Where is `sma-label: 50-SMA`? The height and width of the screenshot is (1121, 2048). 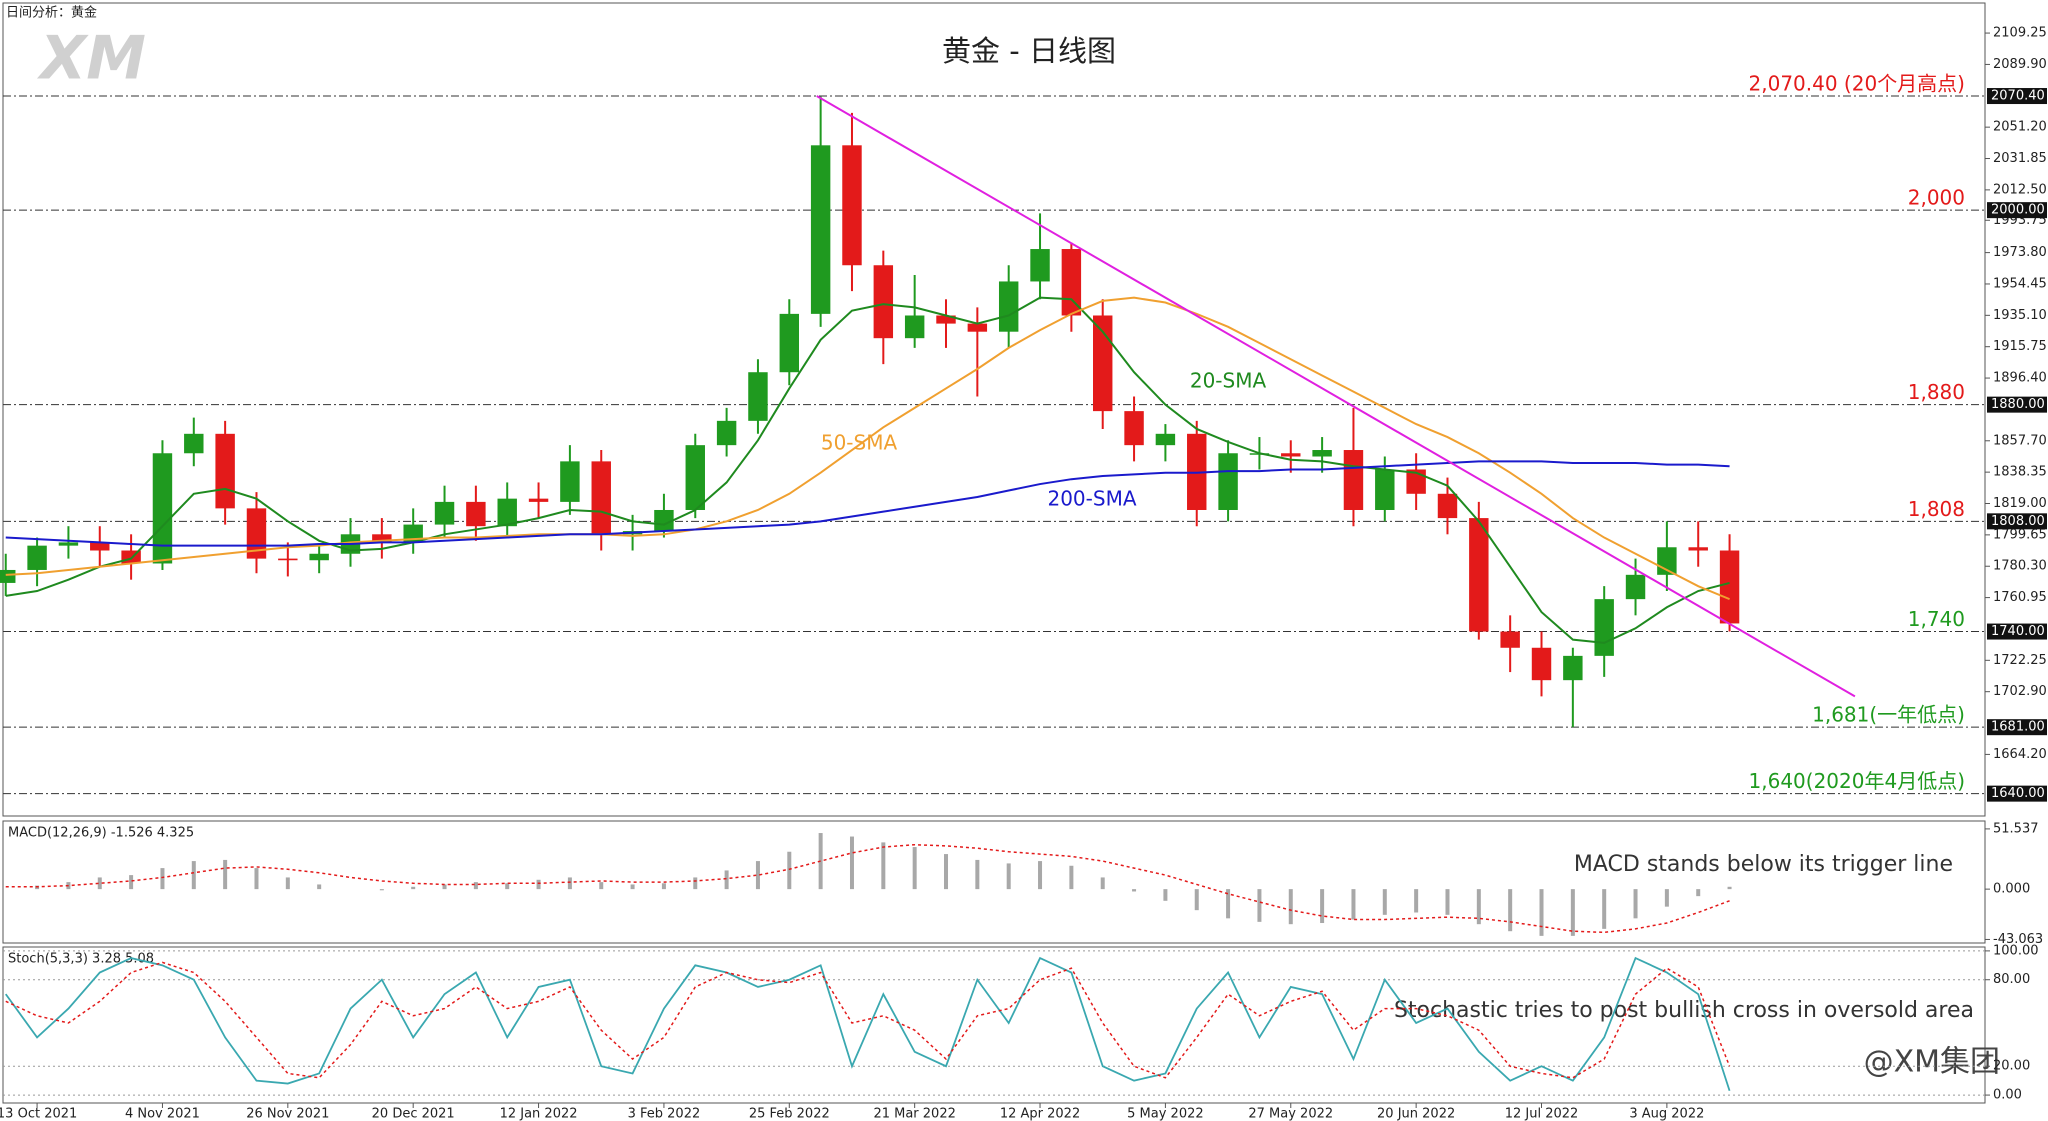
sma-label: 50-SMA is located at coordinates (859, 443).